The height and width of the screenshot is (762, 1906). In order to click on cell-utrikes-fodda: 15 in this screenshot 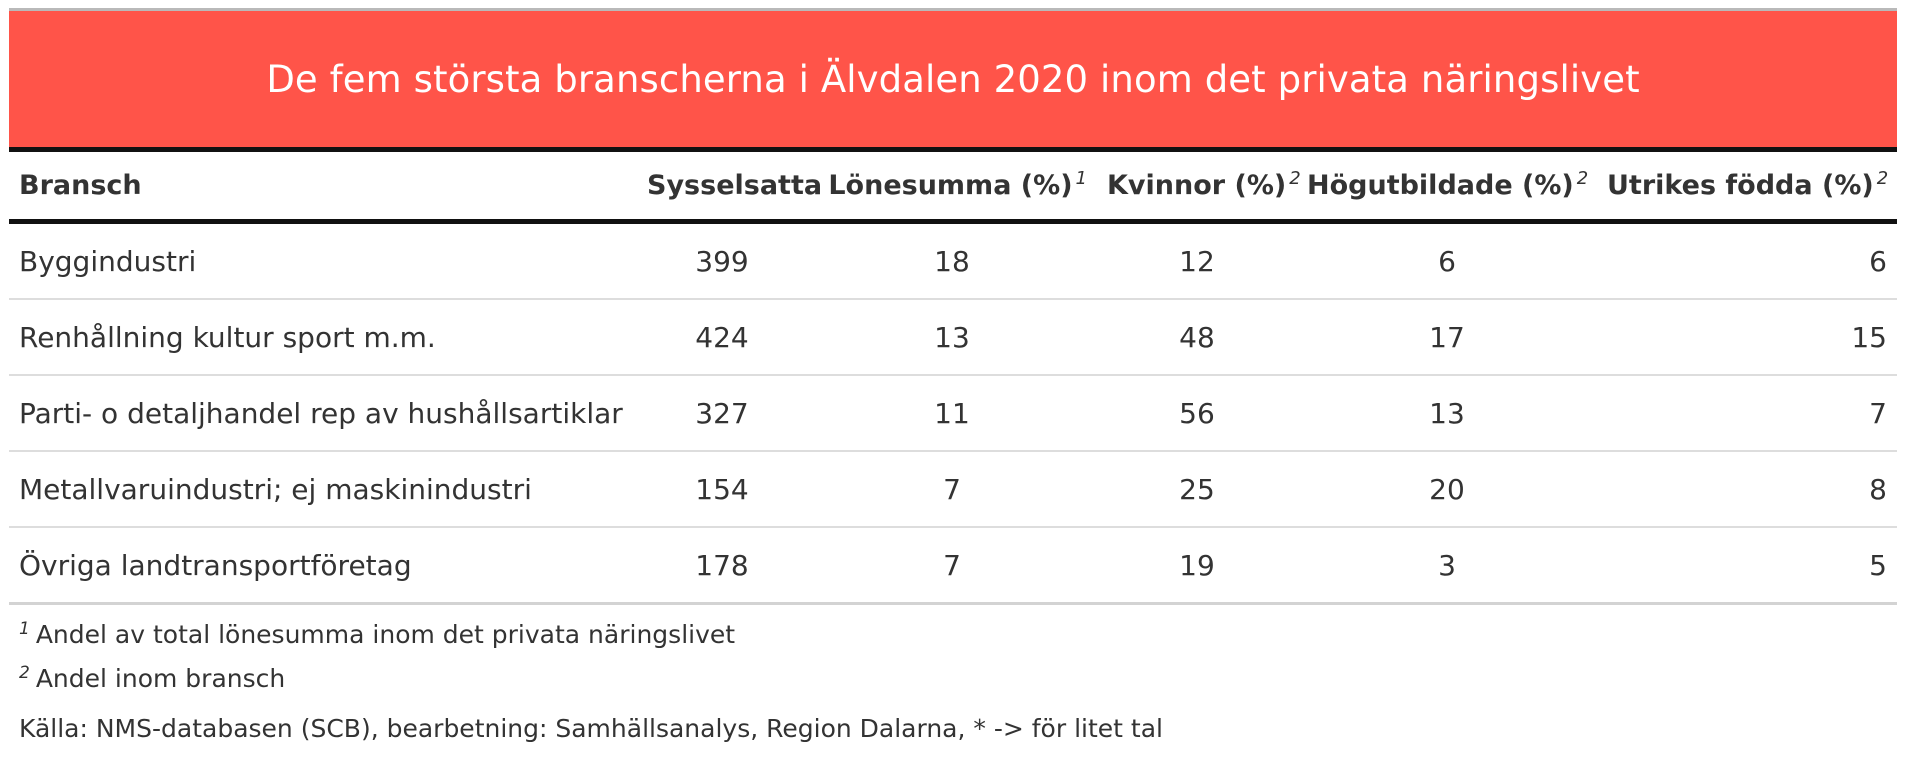, I will do `click(1747, 337)`.